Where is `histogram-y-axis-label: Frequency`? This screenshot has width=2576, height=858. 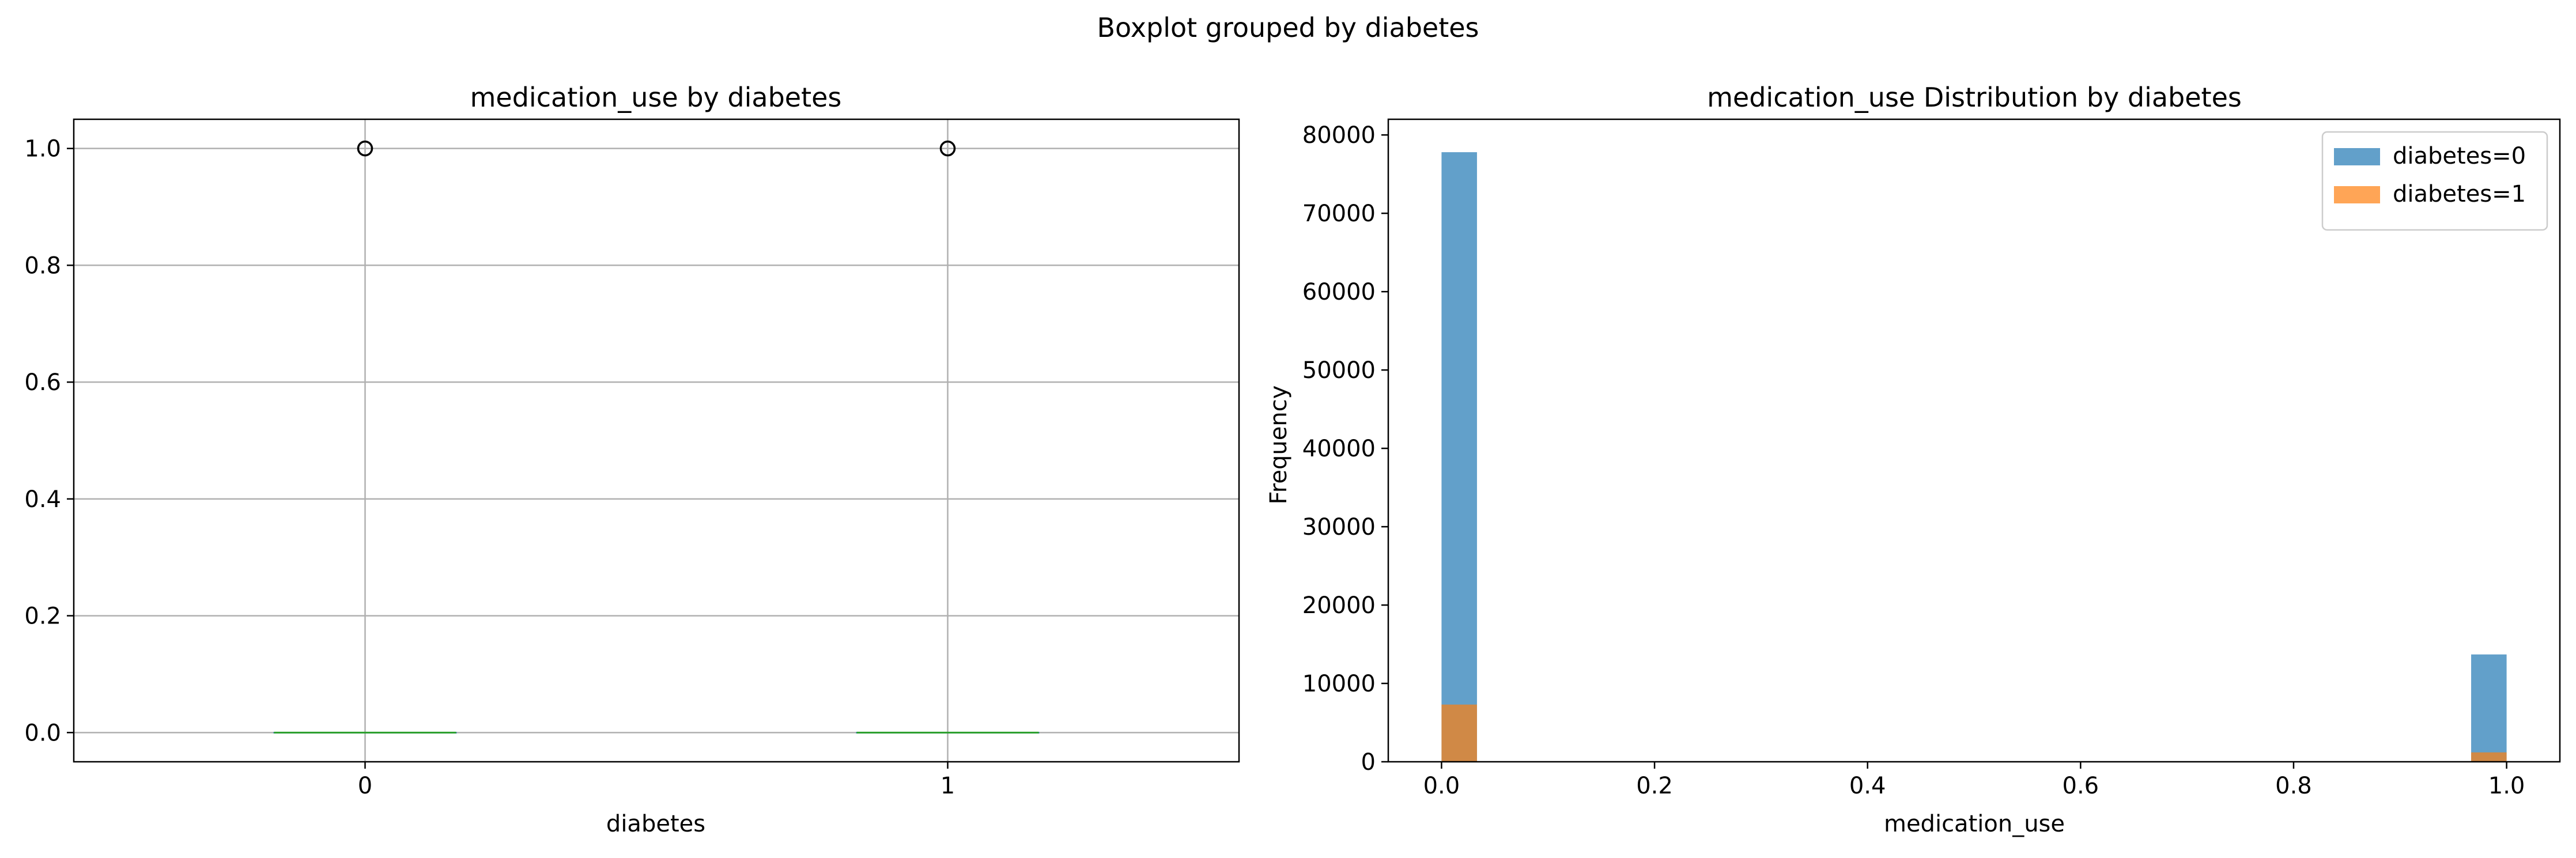
histogram-y-axis-label: Frequency is located at coordinates (1279, 445).